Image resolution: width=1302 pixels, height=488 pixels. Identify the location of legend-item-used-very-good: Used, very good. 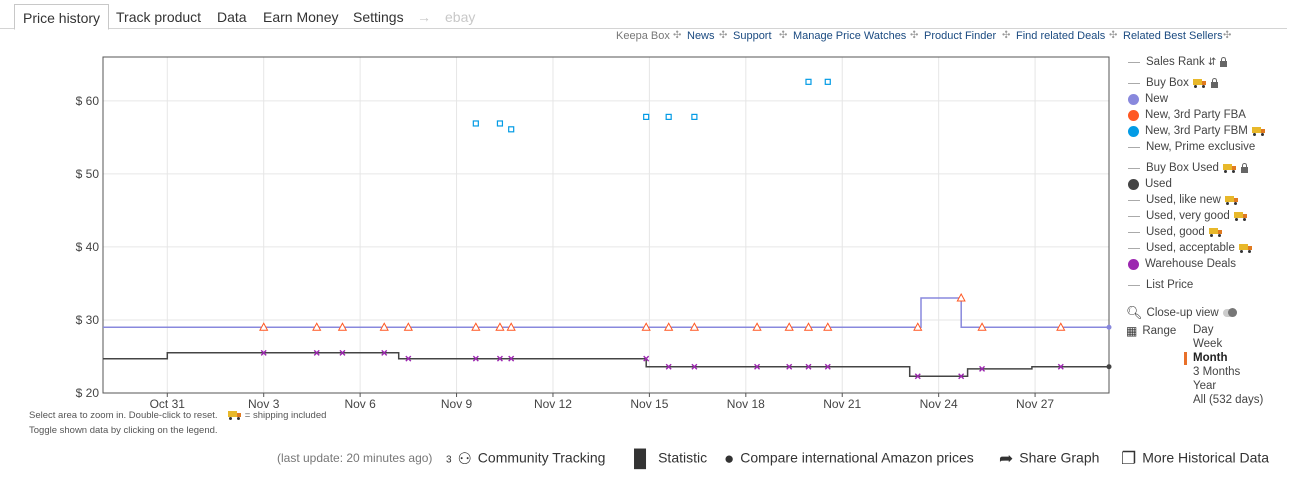
(1187, 216).